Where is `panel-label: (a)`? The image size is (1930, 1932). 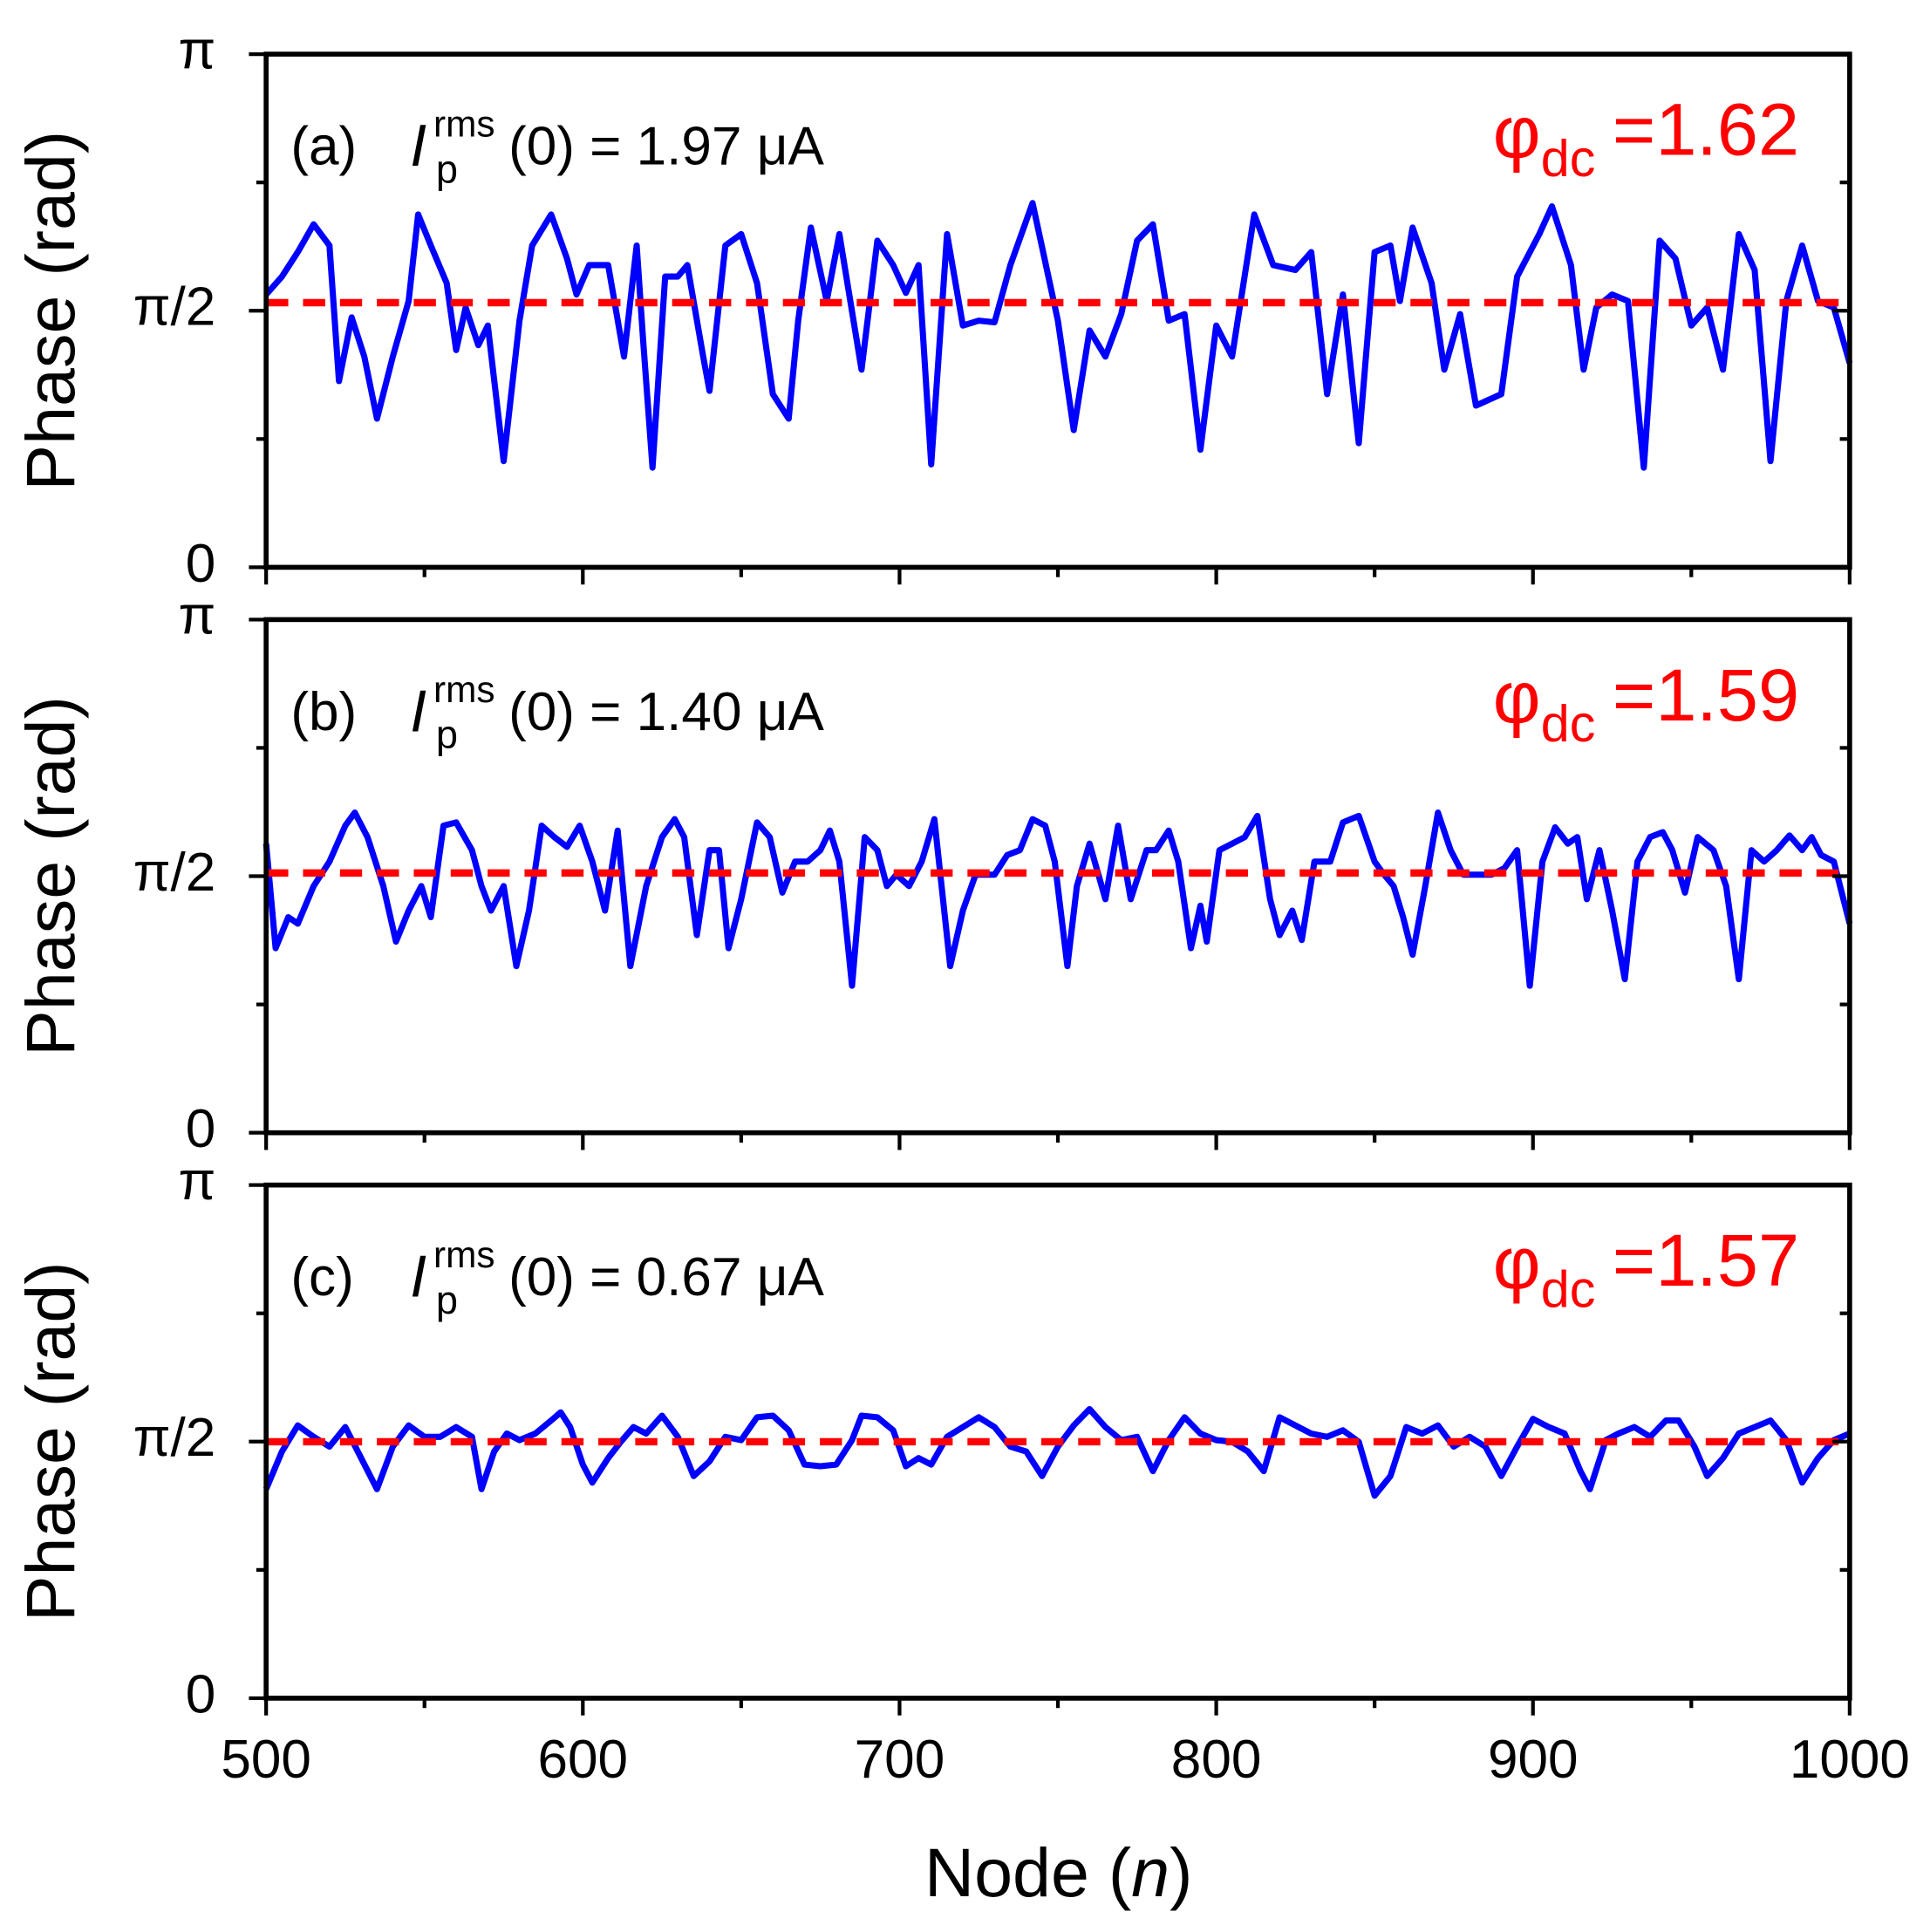 panel-label: (a) is located at coordinates (323, 147).